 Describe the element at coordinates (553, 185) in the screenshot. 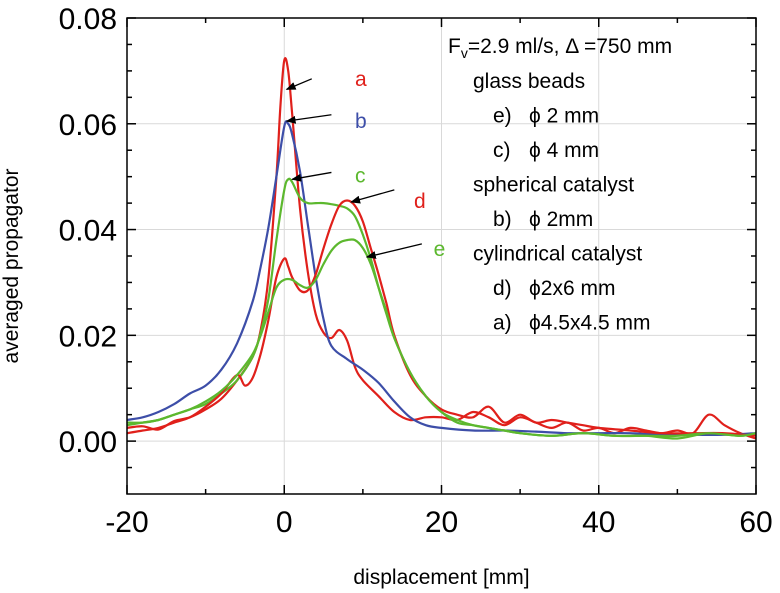

I see `legend-group-label: spherical catalyst` at that location.